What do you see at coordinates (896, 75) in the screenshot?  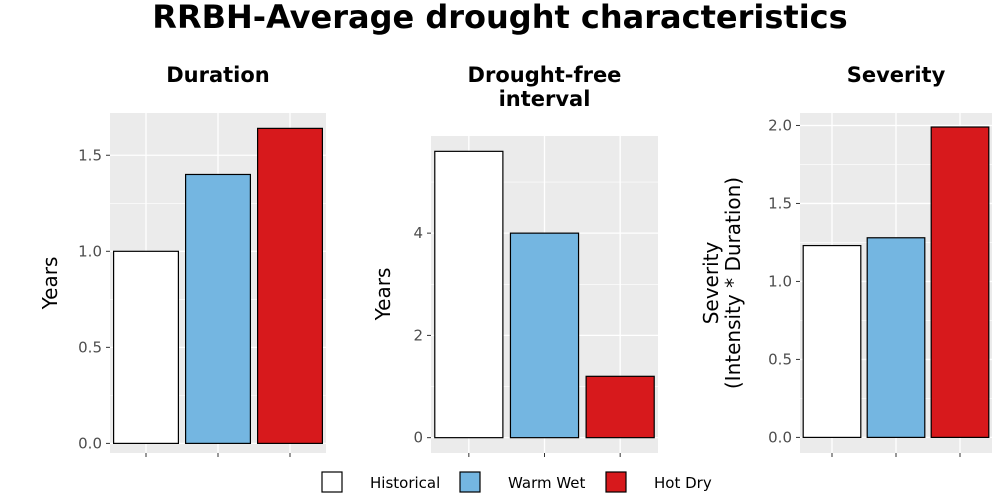 I see `panel-title: Severity` at bounding box center [896, 75].